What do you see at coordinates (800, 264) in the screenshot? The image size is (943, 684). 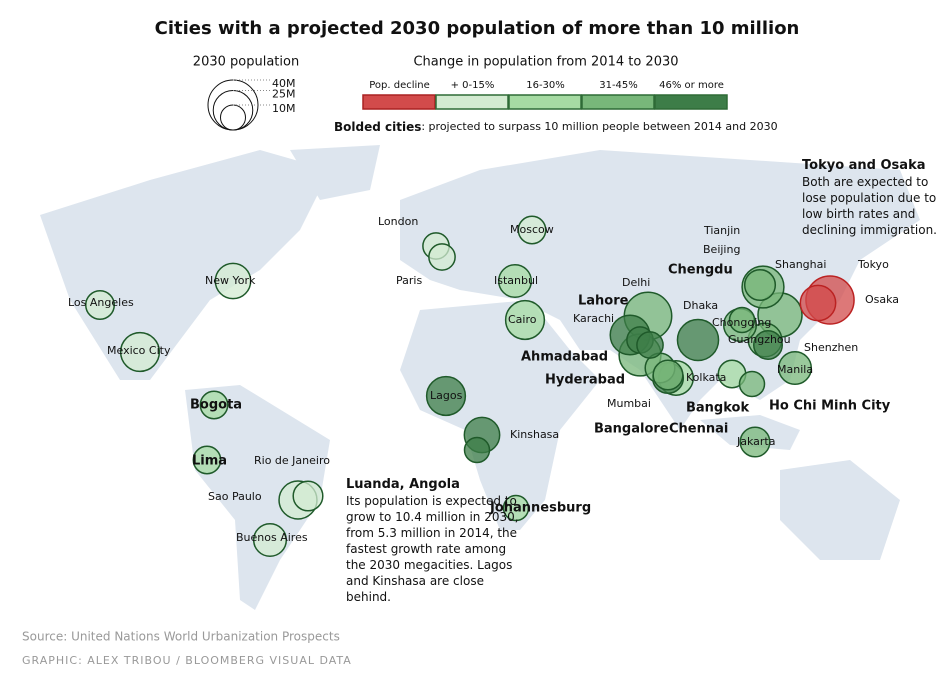 I see `city-label: Shanghai` at bounding box center [800, 264].